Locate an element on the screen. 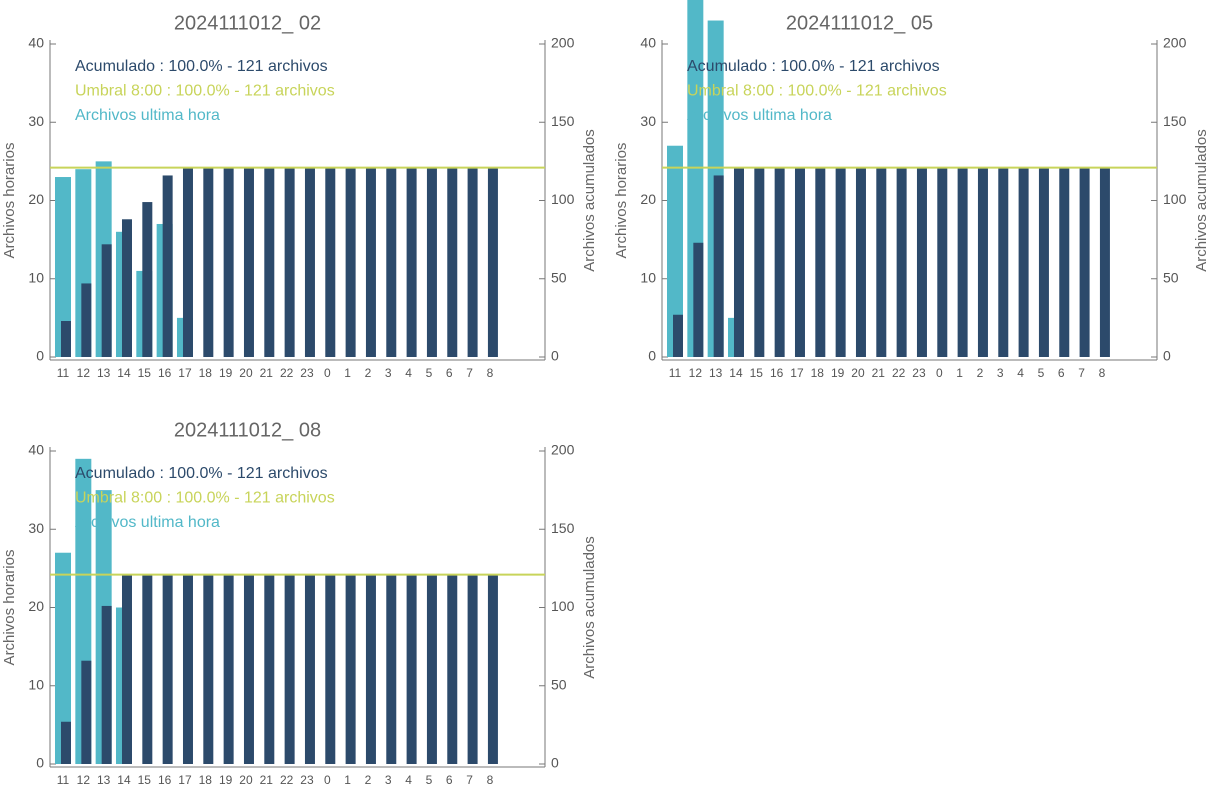 The height and width of the screenshot is (787, 1206). hourly-bar is located at coordinates (675, 251).